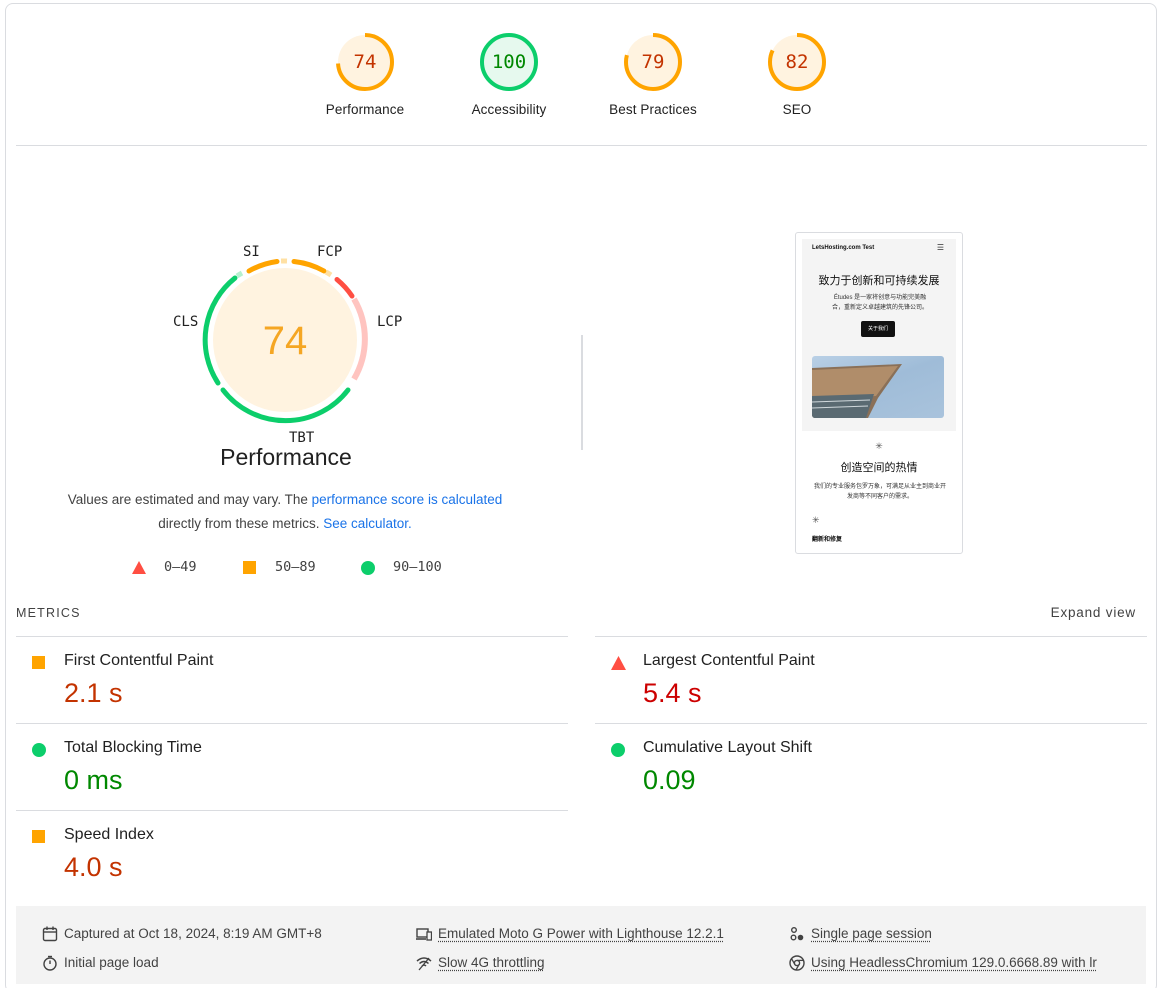  I want to click on score-legend: 0–49 50–89 90–100, so click(292, 567).